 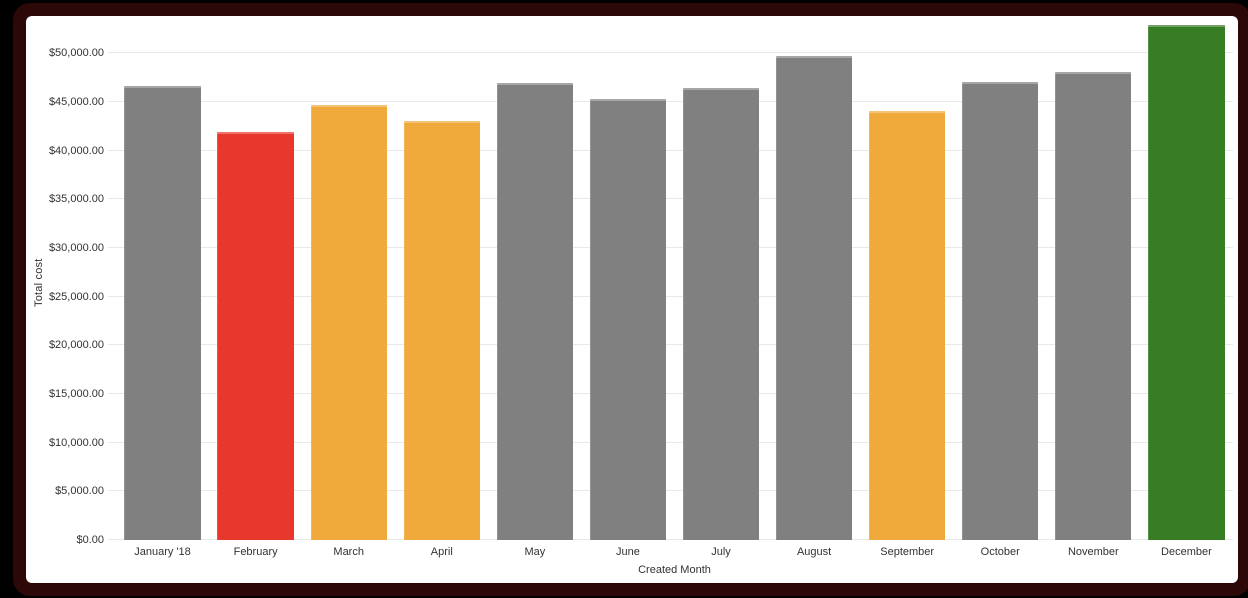 I want to click on bar-march, so click(x=348, y=322).